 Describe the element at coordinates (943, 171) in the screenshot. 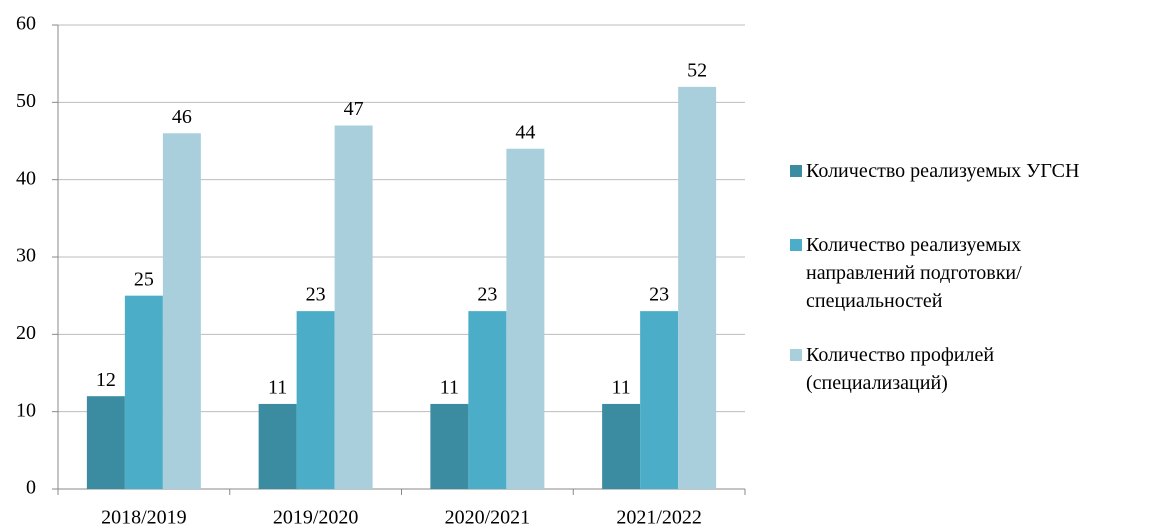

I see `legend-label: Количество реализуемых УГСН` at that location.